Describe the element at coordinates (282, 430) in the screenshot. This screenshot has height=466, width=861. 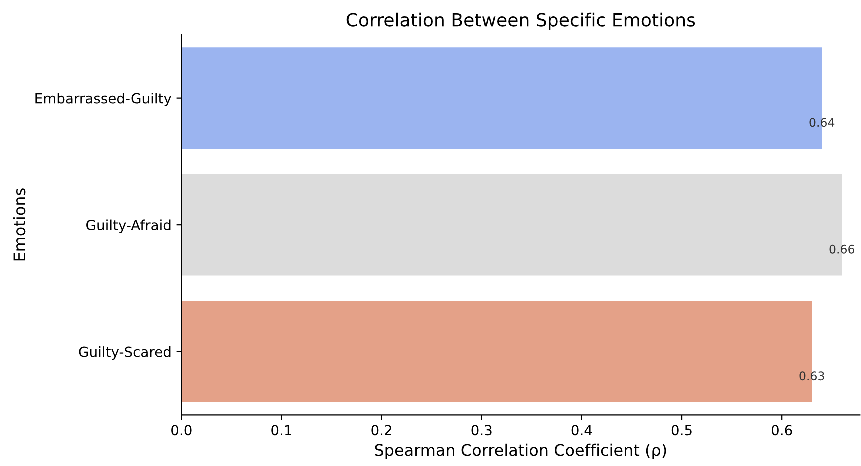
I see `x-tick-label: 0.1` at that location.